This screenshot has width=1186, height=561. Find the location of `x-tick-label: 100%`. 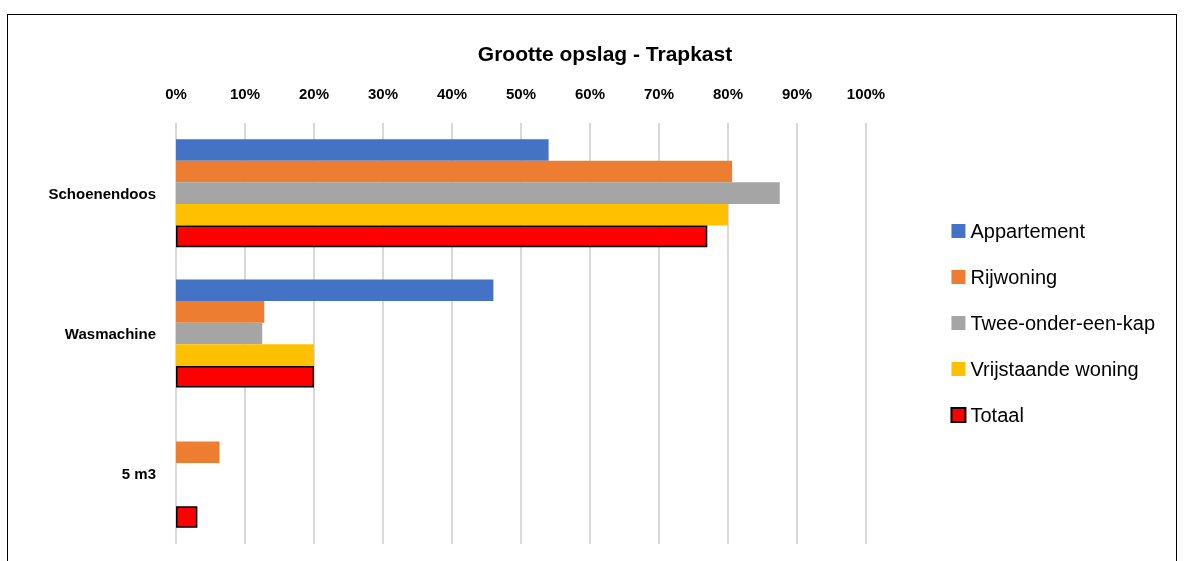

x-tick-label: 100% is located at coordinates (866, 93).